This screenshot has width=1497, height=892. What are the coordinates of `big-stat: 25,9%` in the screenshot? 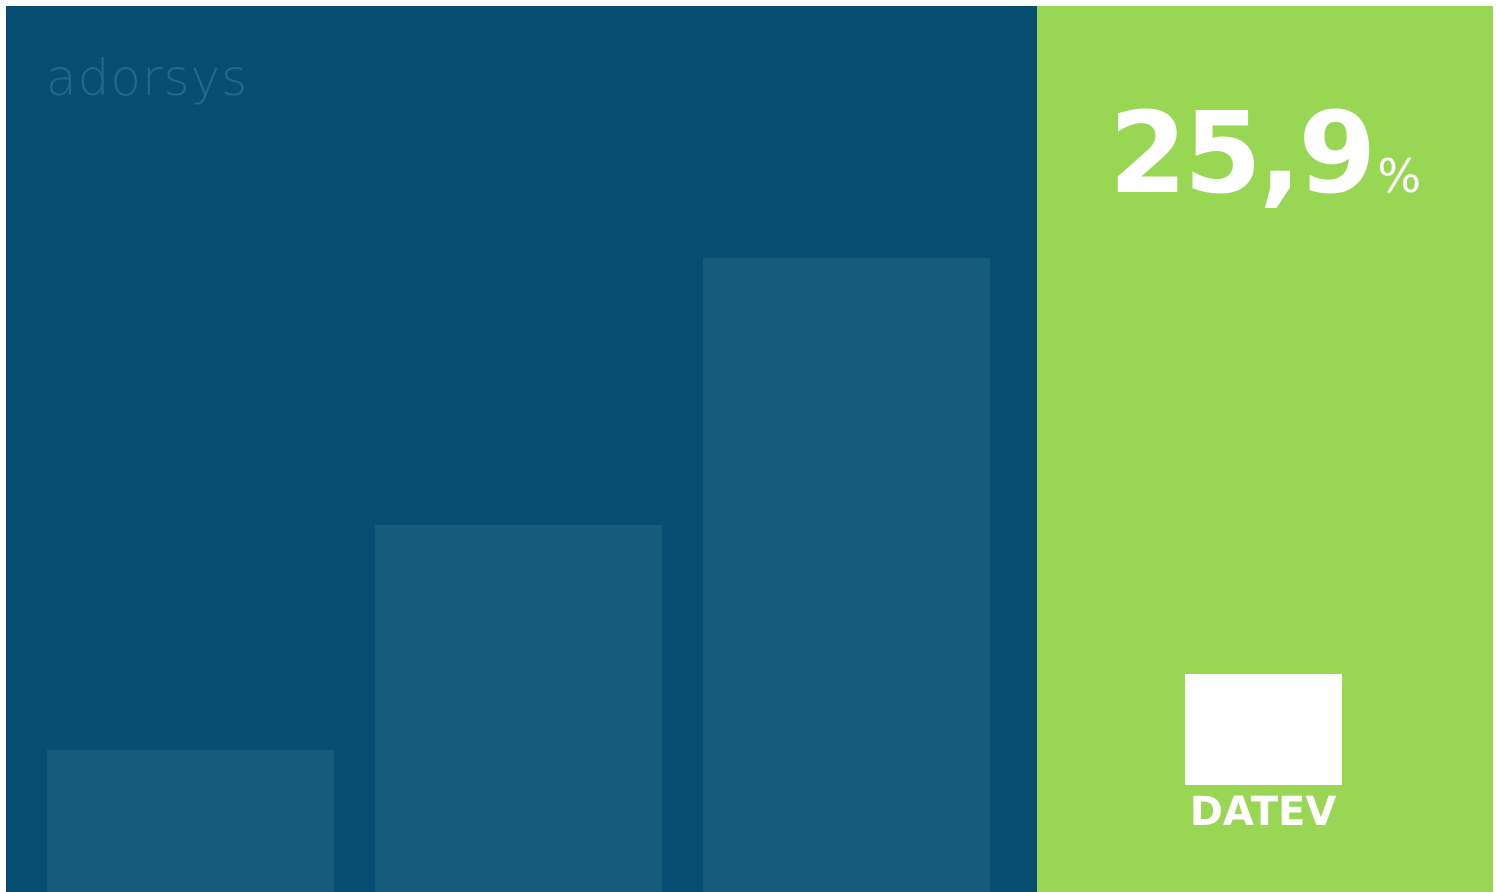 It's located at (1265, 154).